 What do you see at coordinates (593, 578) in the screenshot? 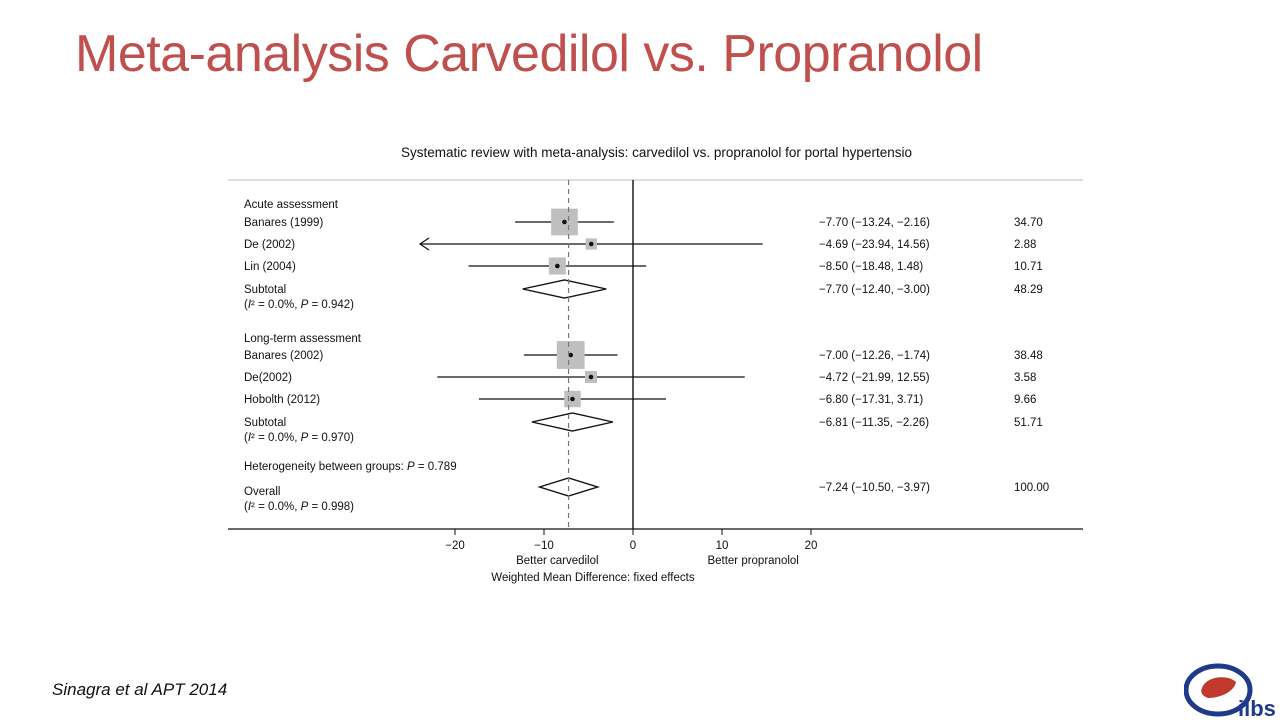
I see `x-axis-title: Weighted Mean Difference: fixed effects` at bounding box center [593, 578].